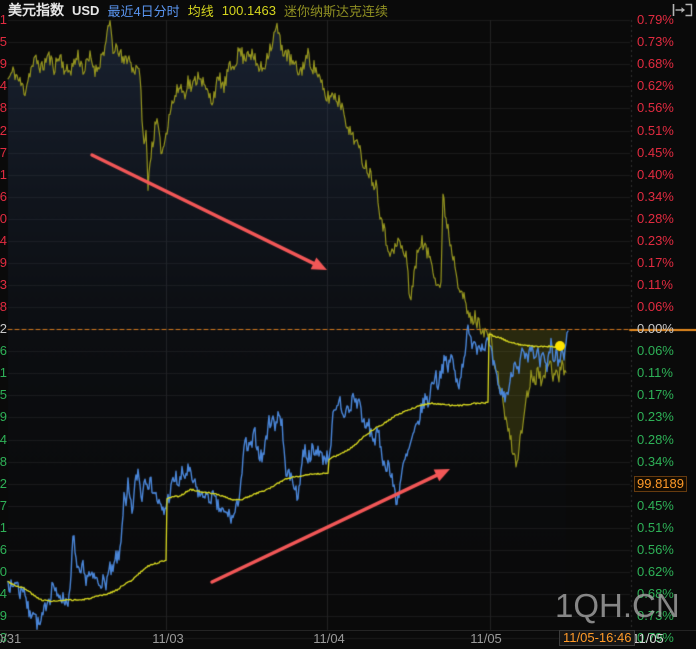 The height and width of the screenshot is (649, 696). I want to click on ma-label: 均线, so click(200, 11).